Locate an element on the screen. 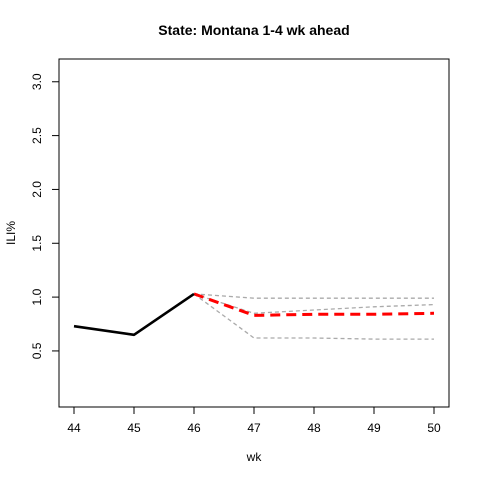  x-tick-label: 50 is located at coordinates (434, 428).